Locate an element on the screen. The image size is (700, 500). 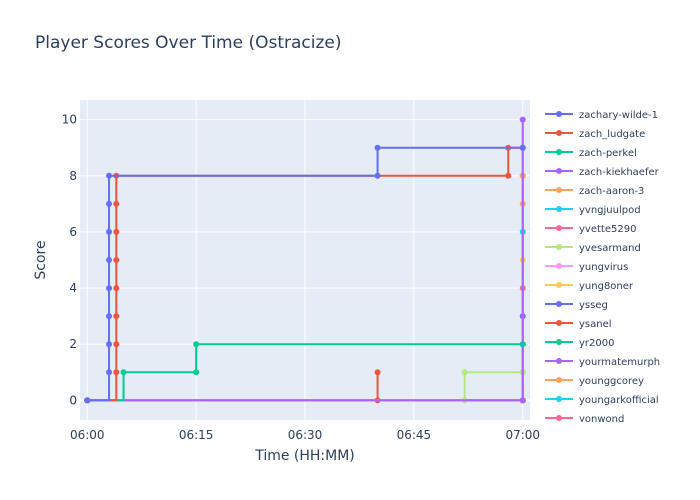
legend-label: zachary-wilde-1 is located at coordinates (618, 115).